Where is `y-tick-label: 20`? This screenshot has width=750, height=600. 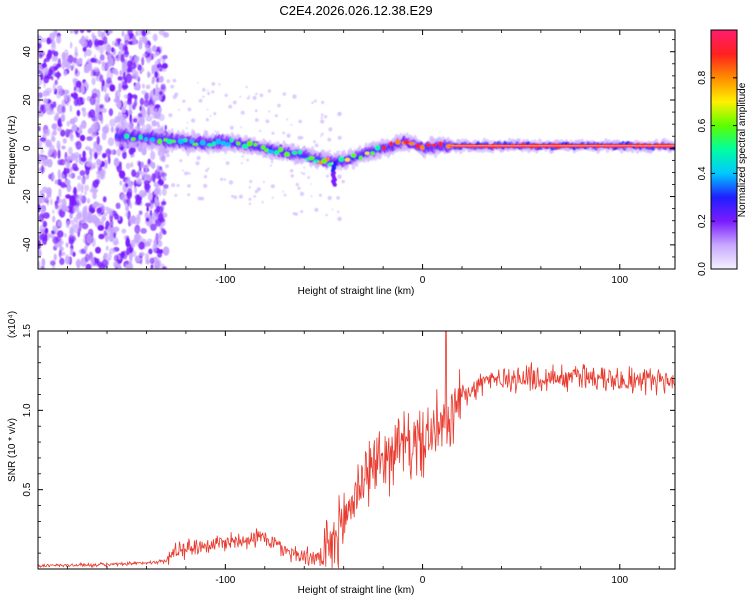
y-tick-label: 20 is located at coordinates (27, 100).